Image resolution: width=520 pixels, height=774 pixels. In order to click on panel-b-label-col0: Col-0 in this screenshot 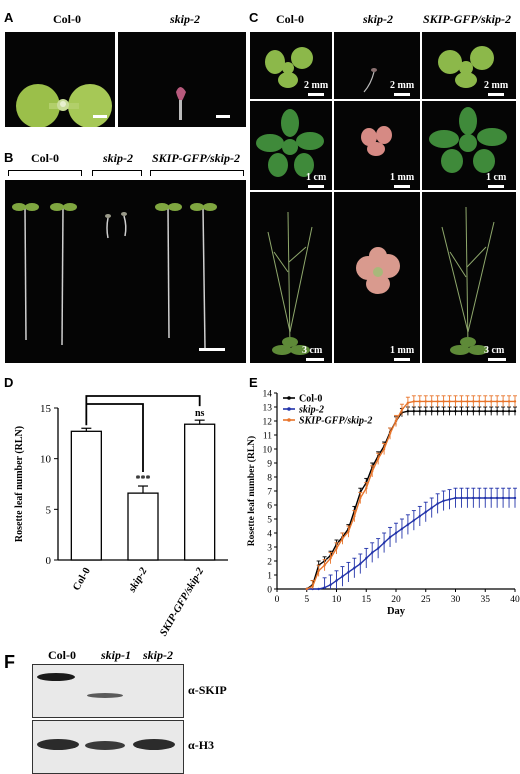, I will do `click(45, 158)`.